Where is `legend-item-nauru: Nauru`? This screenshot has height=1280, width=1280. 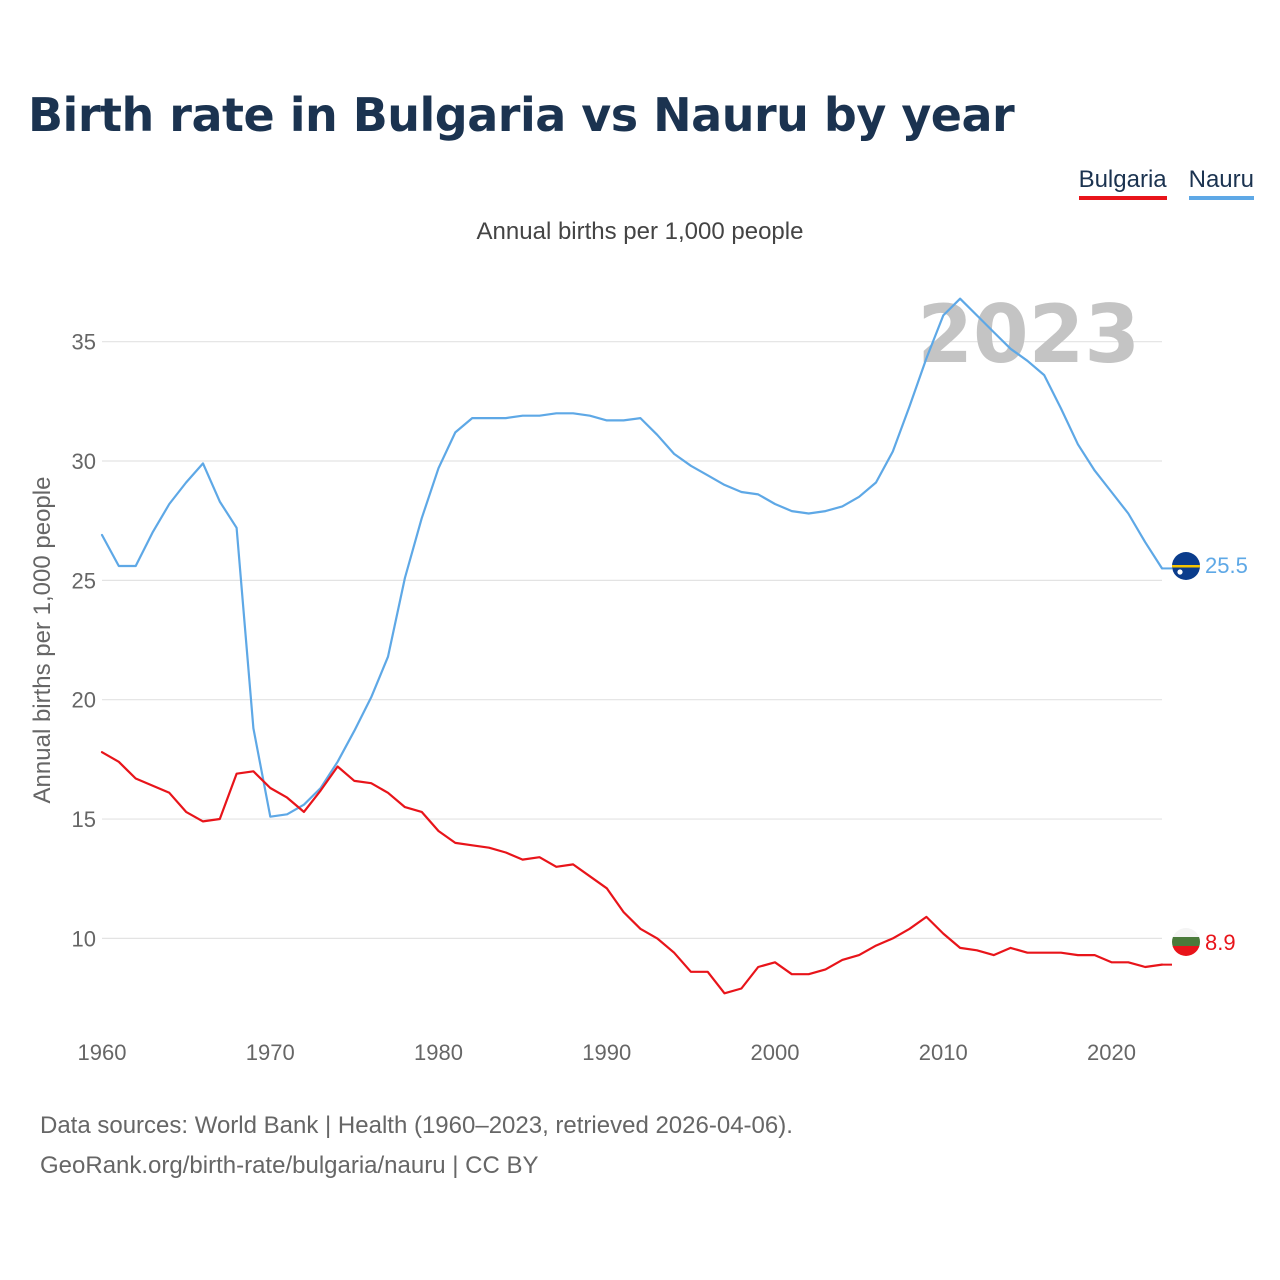
legend-item-nauru: Nauru is located at coordinates (1221, 183).